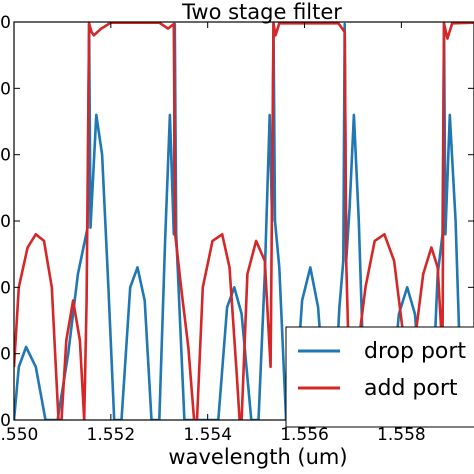 The image size is (474, 474). I want to click on x-tick-label: 1.552, so click(111, 435).